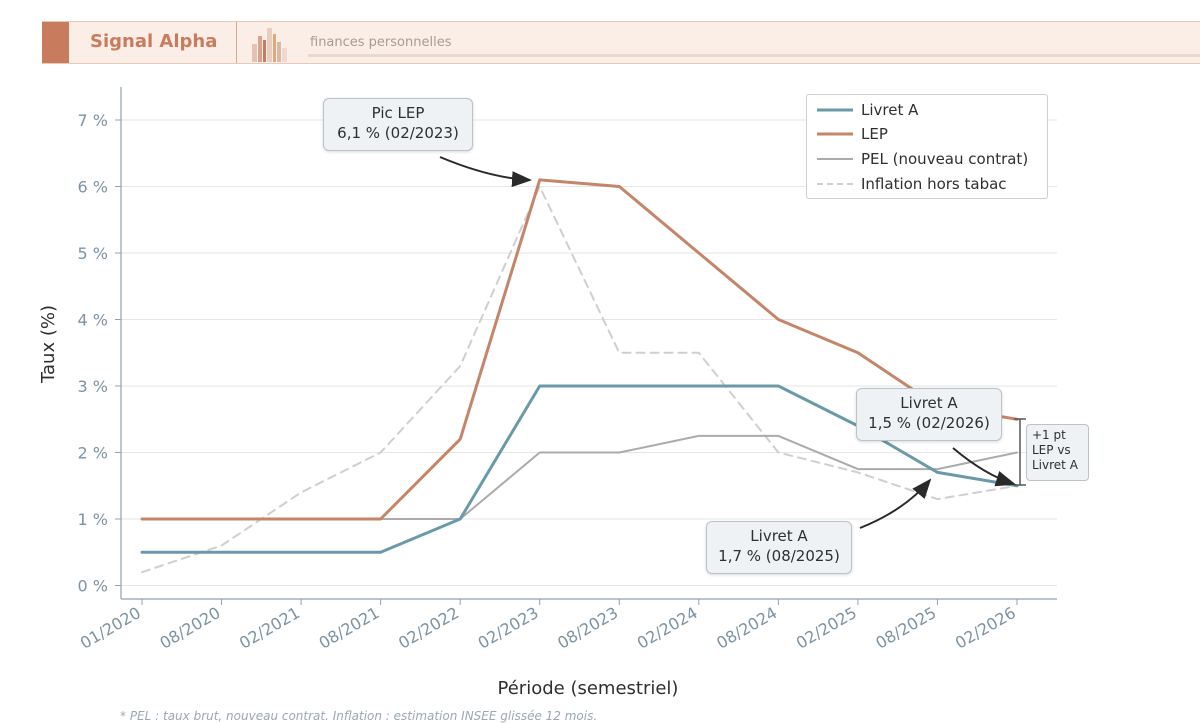 The width and height of the screenshot is (1200, 723). What do you see at coordinates (835, 159) in the screenshot?
I see `legend-swatch-pel` at bounding box center [835, 159].